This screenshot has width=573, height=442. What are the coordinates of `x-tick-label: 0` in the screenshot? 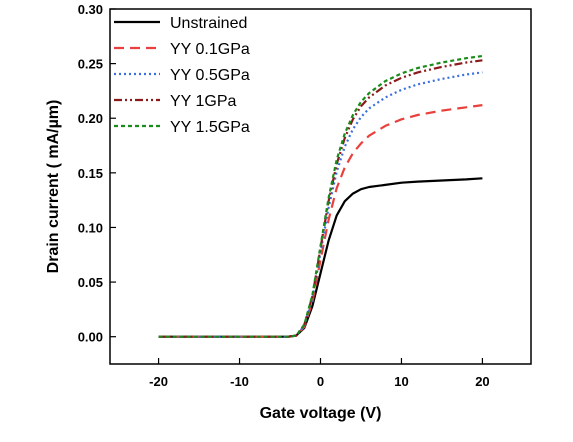 It's located at (320, 381).